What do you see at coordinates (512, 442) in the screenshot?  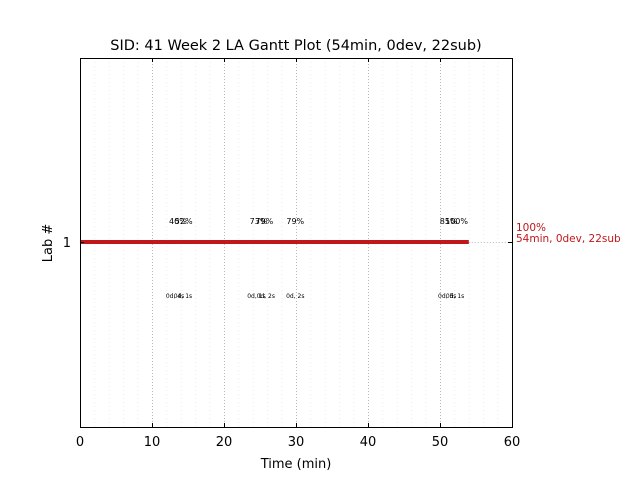 I see `x-tick-label: 60` at bounding box center [512, 442].